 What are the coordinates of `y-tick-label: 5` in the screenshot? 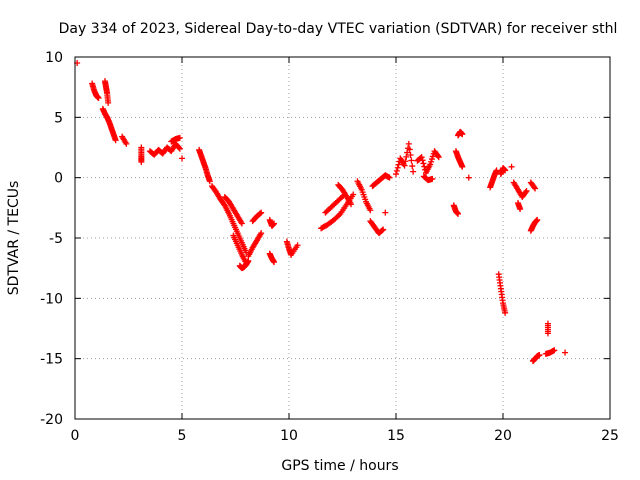 It's located at (58, 118).